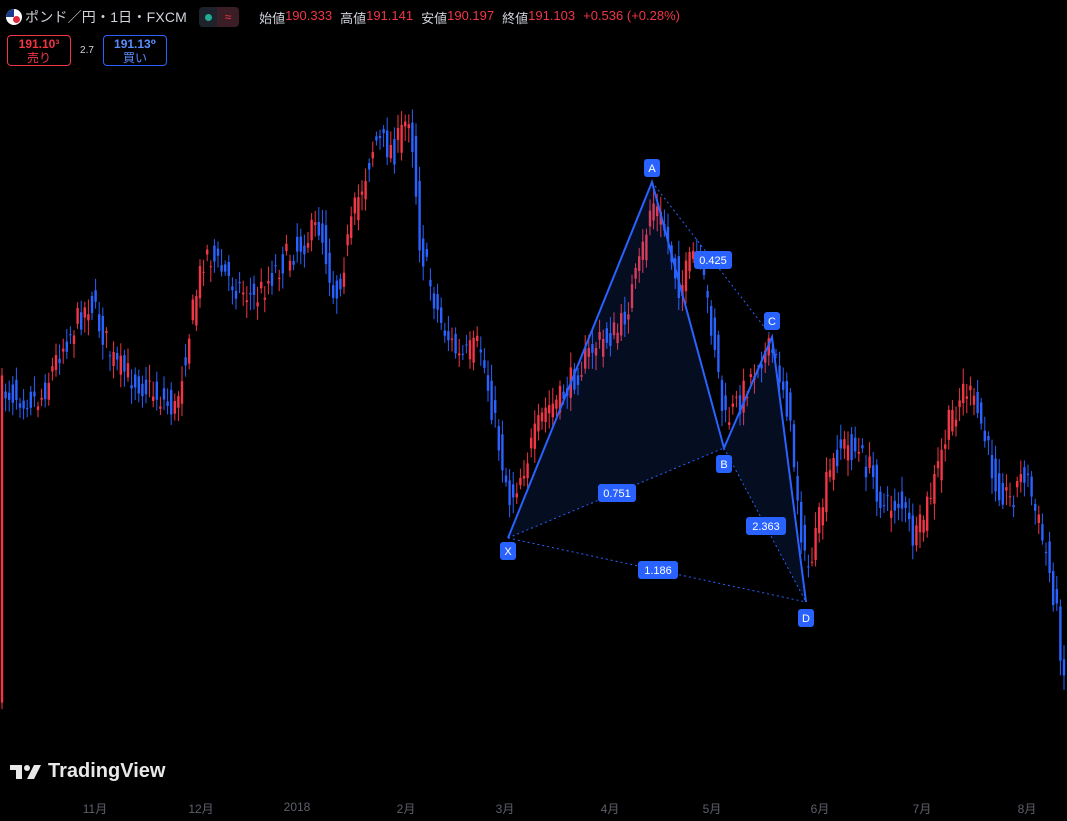 The height and width of the screenshot is (821, 1067). Describe the element at coordinates (820, 809) in the screenshot. I see `time-axis-label: 6月` at that location.